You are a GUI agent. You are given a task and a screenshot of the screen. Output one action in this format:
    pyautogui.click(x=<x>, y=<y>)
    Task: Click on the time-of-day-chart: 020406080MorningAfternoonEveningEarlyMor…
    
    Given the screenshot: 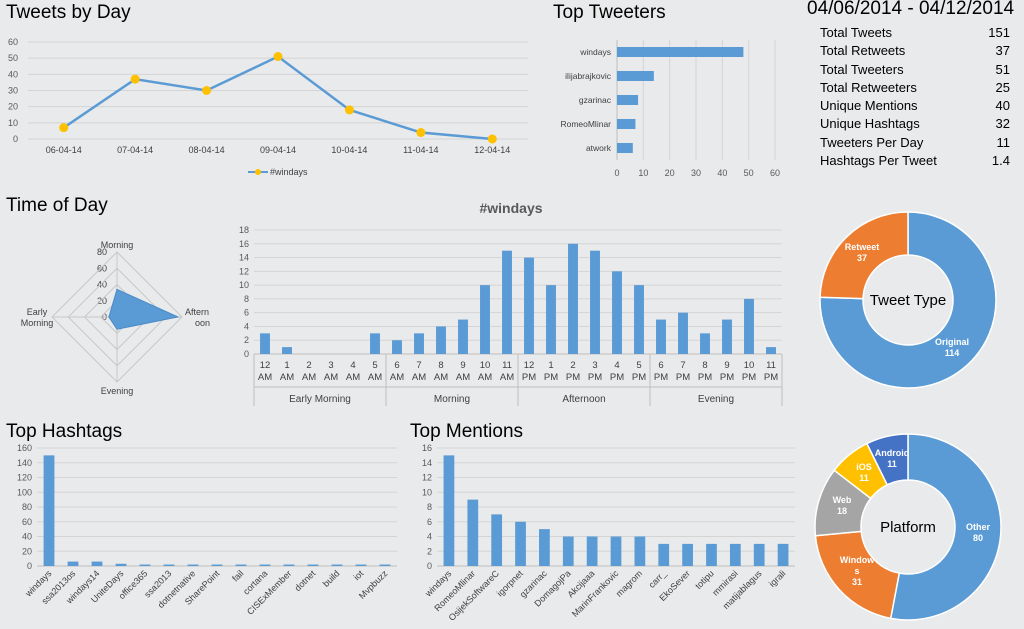 What is the action you would take?
    pyautogui.click(x=115, y=318)
    